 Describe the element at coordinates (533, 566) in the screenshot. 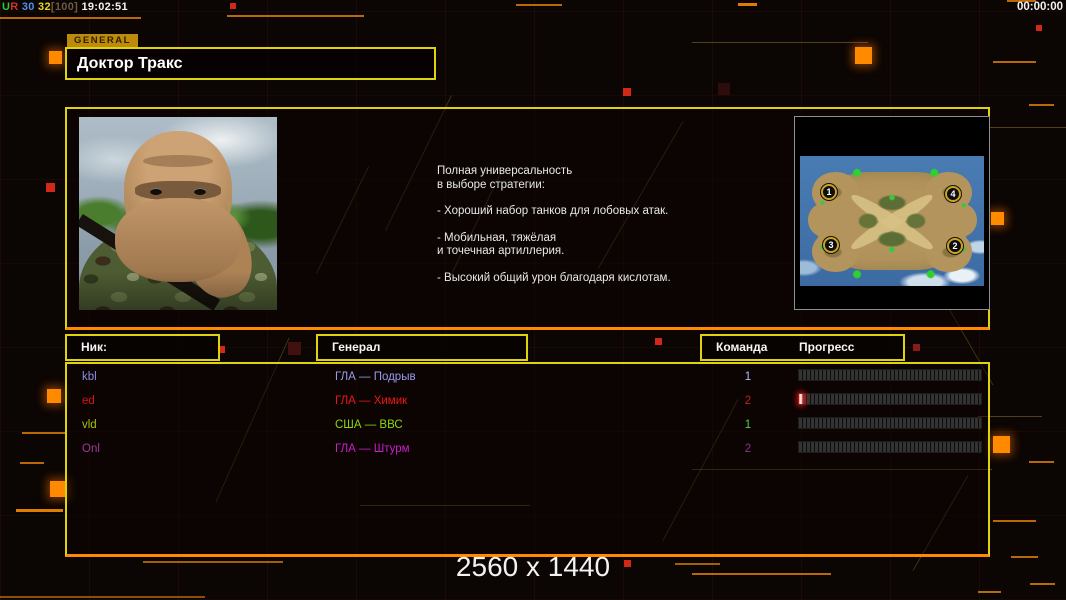

I see `resolution-label: 2560 x 1440` at that location.